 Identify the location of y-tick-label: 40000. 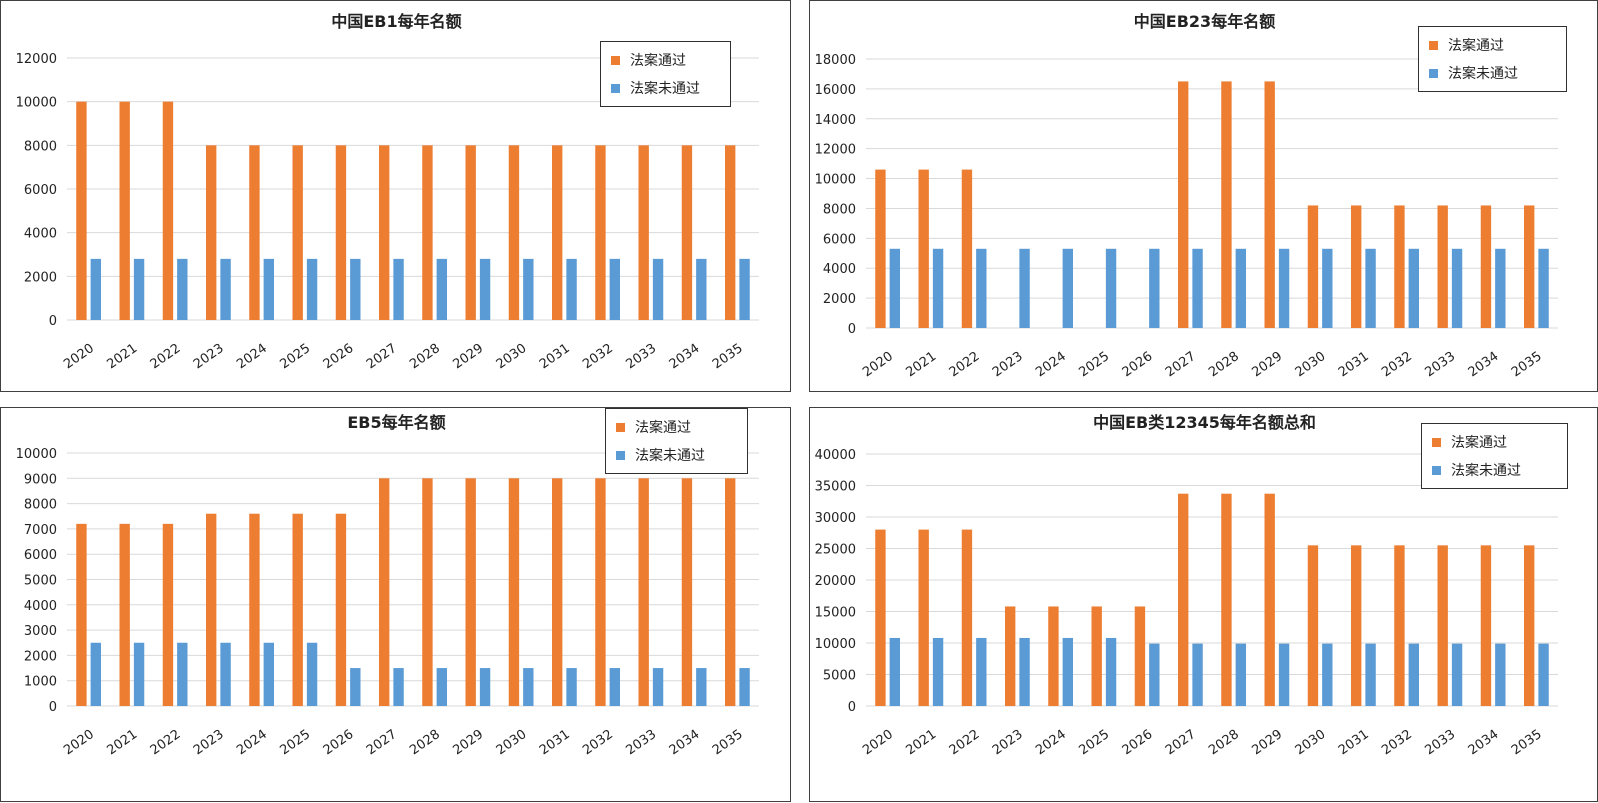
(835, 455).